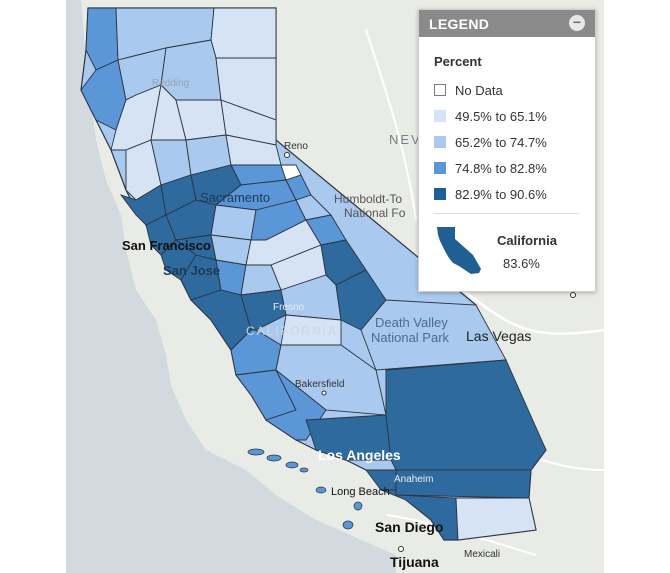  Describe the element at coordinates (414, 562) in the screenshot. I see `label-tijuana: Tijuana` at that location.